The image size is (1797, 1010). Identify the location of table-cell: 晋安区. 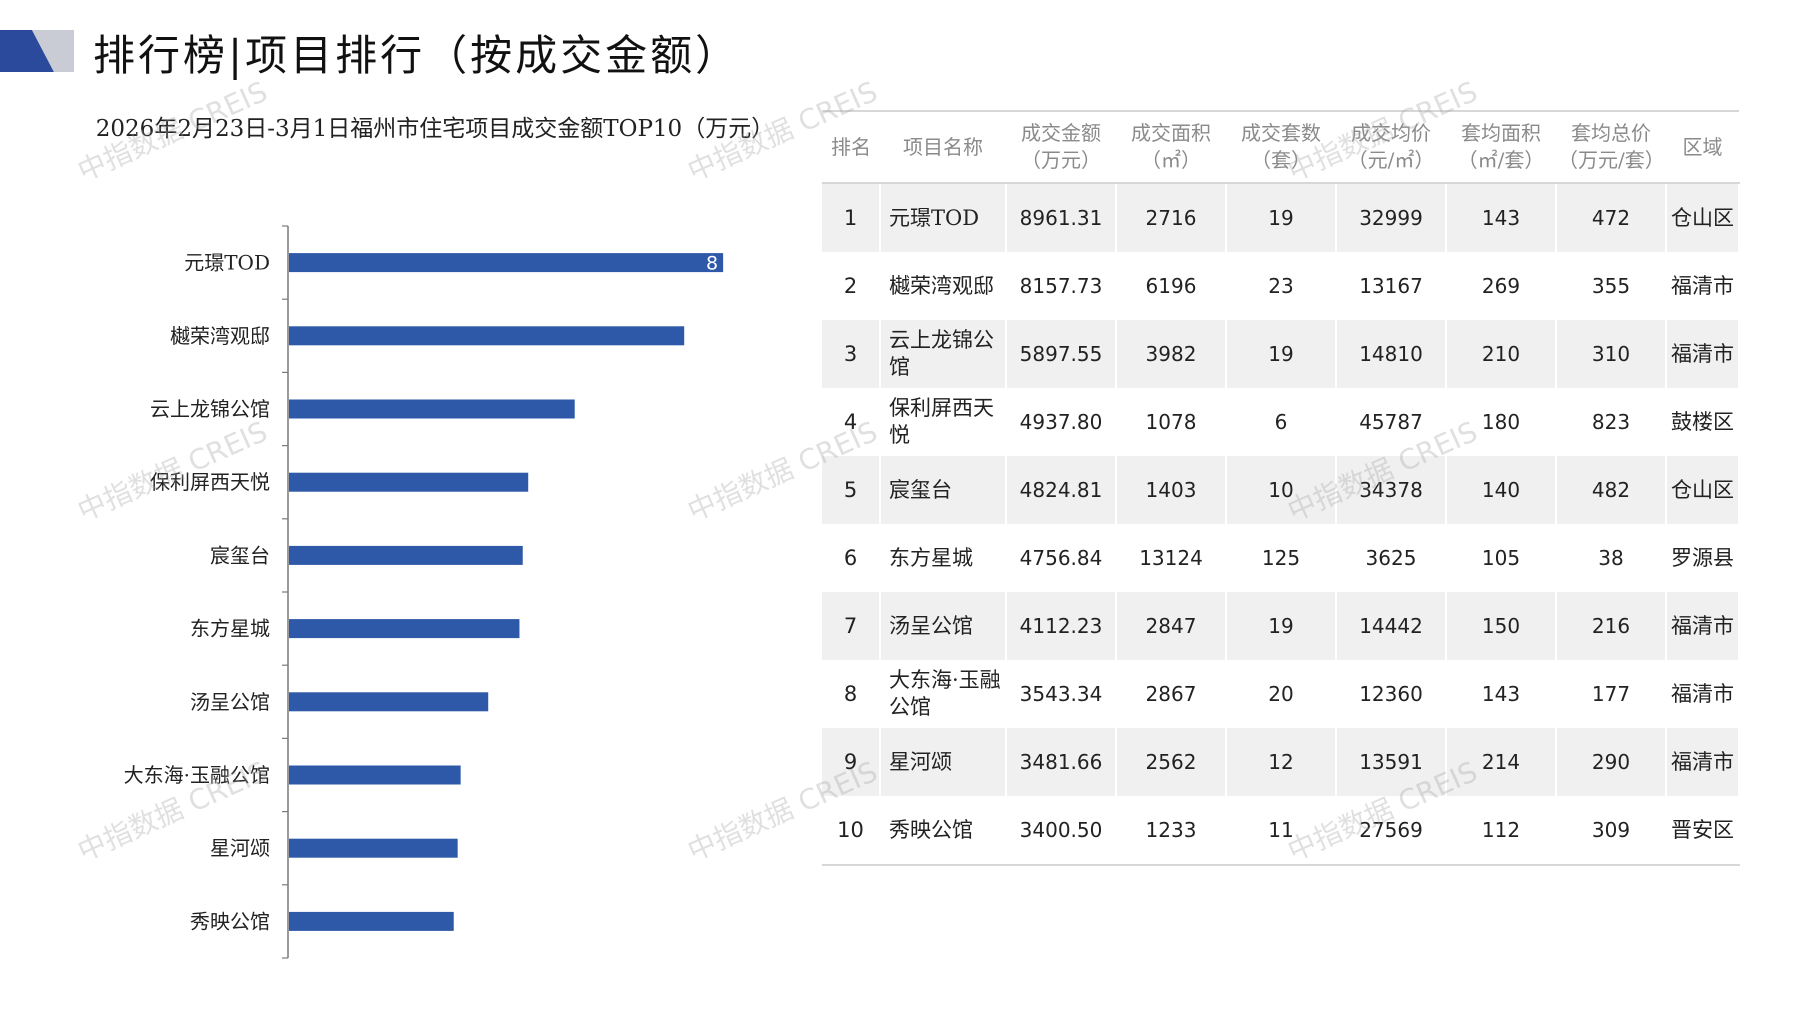
(1703, 831).